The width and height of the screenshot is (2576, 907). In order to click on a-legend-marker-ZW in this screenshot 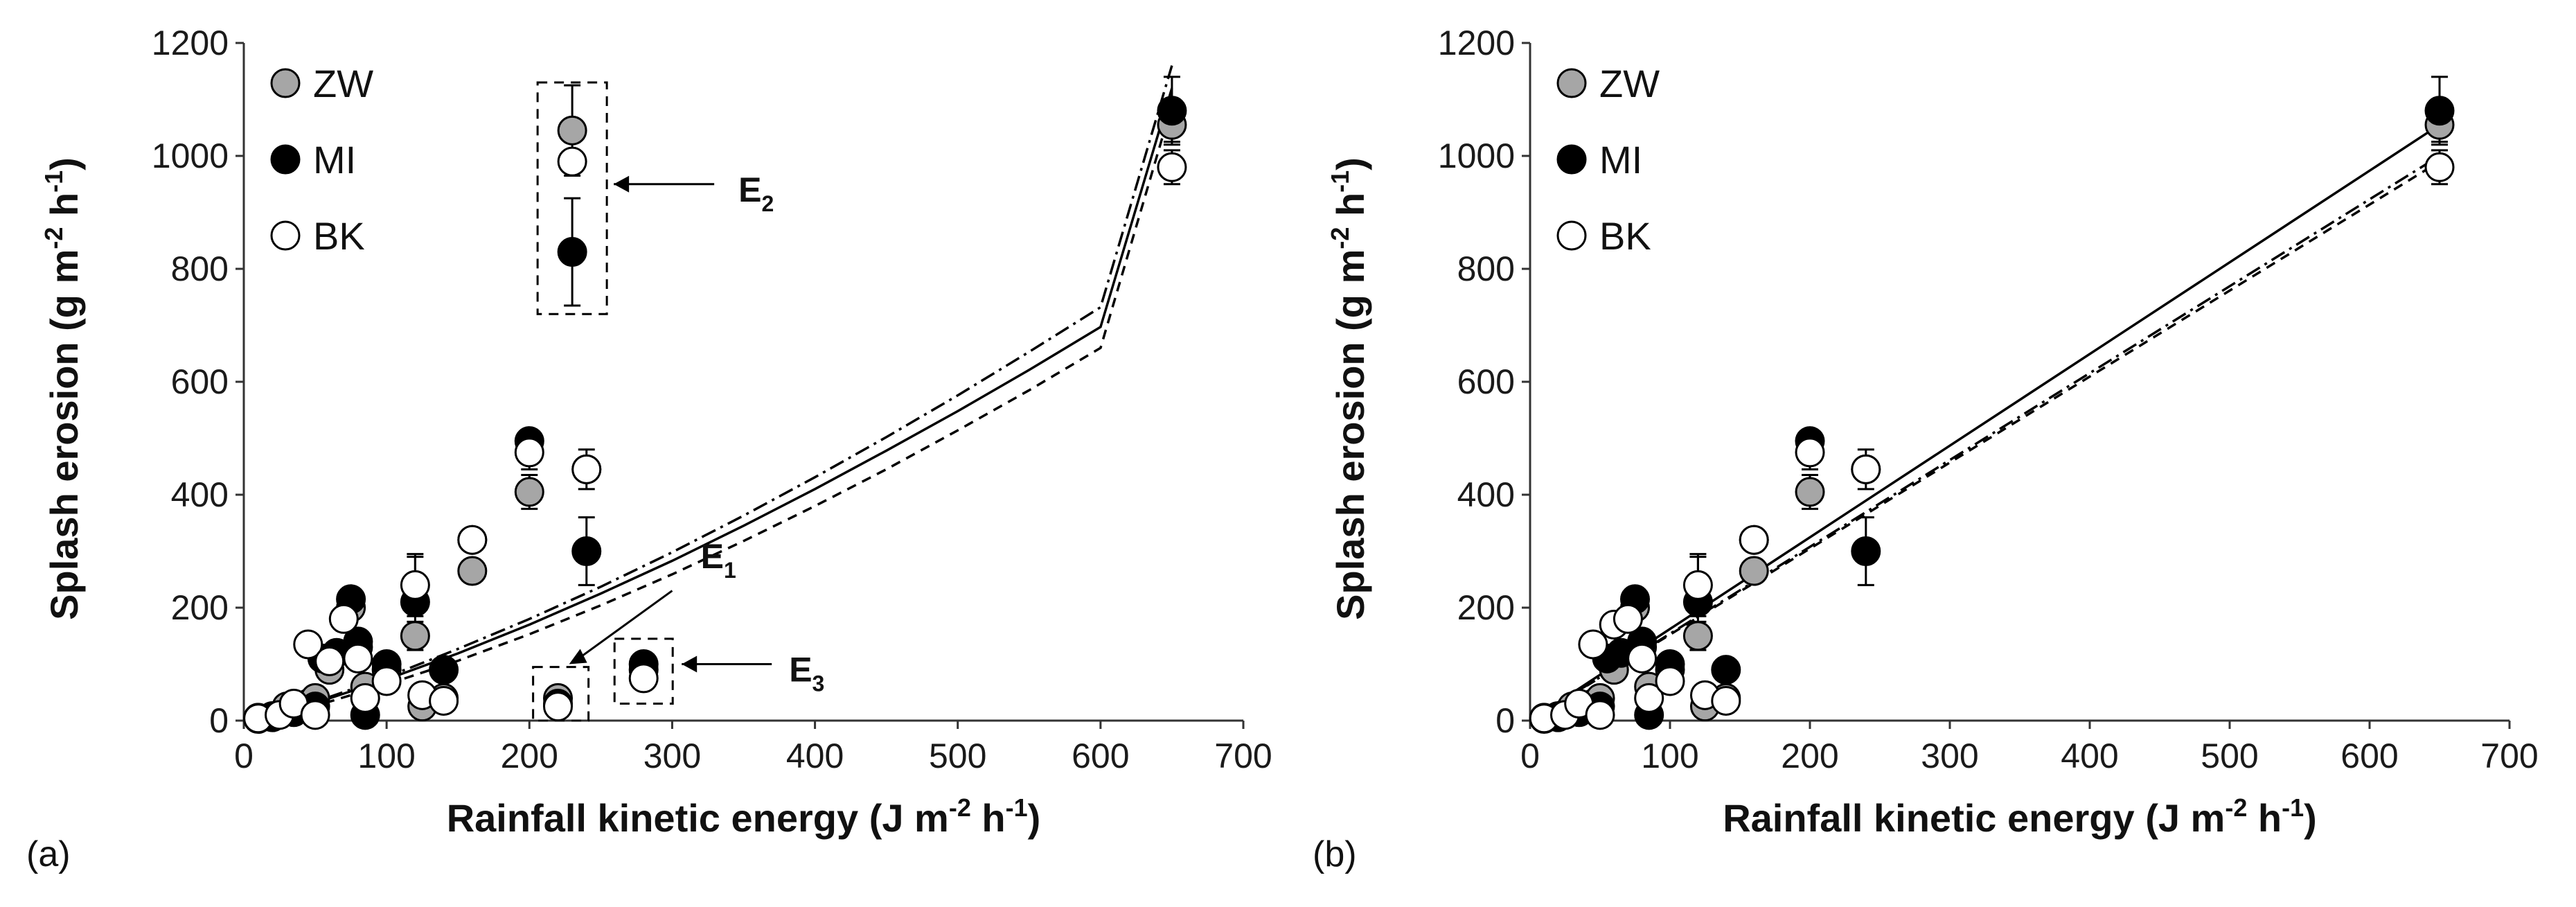, I will do `click(285, 83)`.